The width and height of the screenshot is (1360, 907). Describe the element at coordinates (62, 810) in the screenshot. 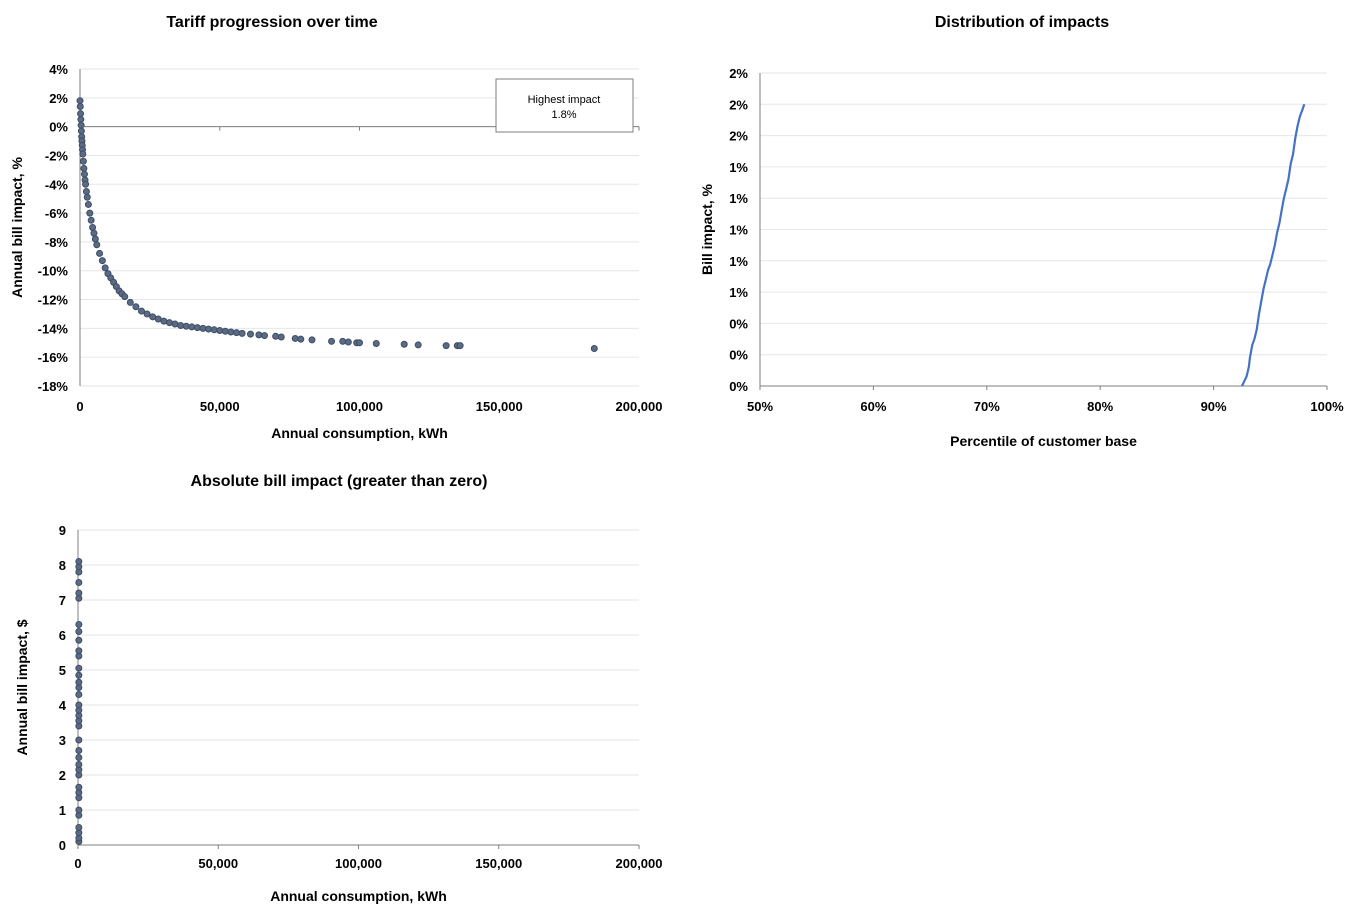

I see `y-tick-label: 1` at that location.